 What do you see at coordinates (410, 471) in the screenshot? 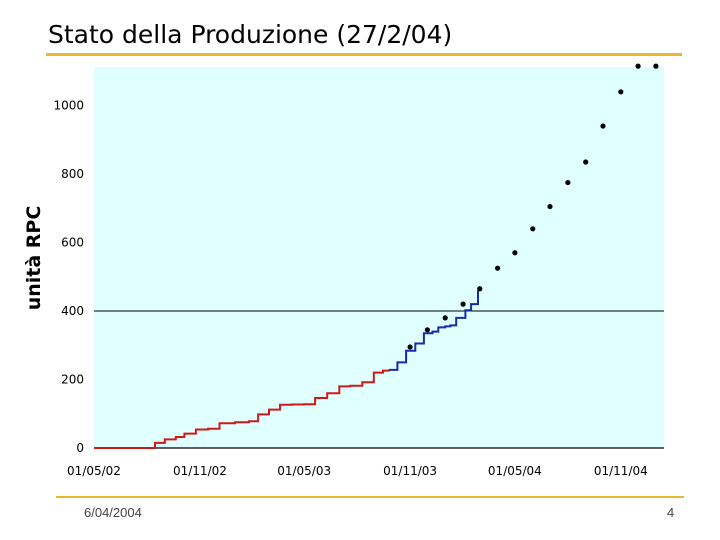
I see `x-tick-label: 01/11/03` at bounding box center [410, 471].